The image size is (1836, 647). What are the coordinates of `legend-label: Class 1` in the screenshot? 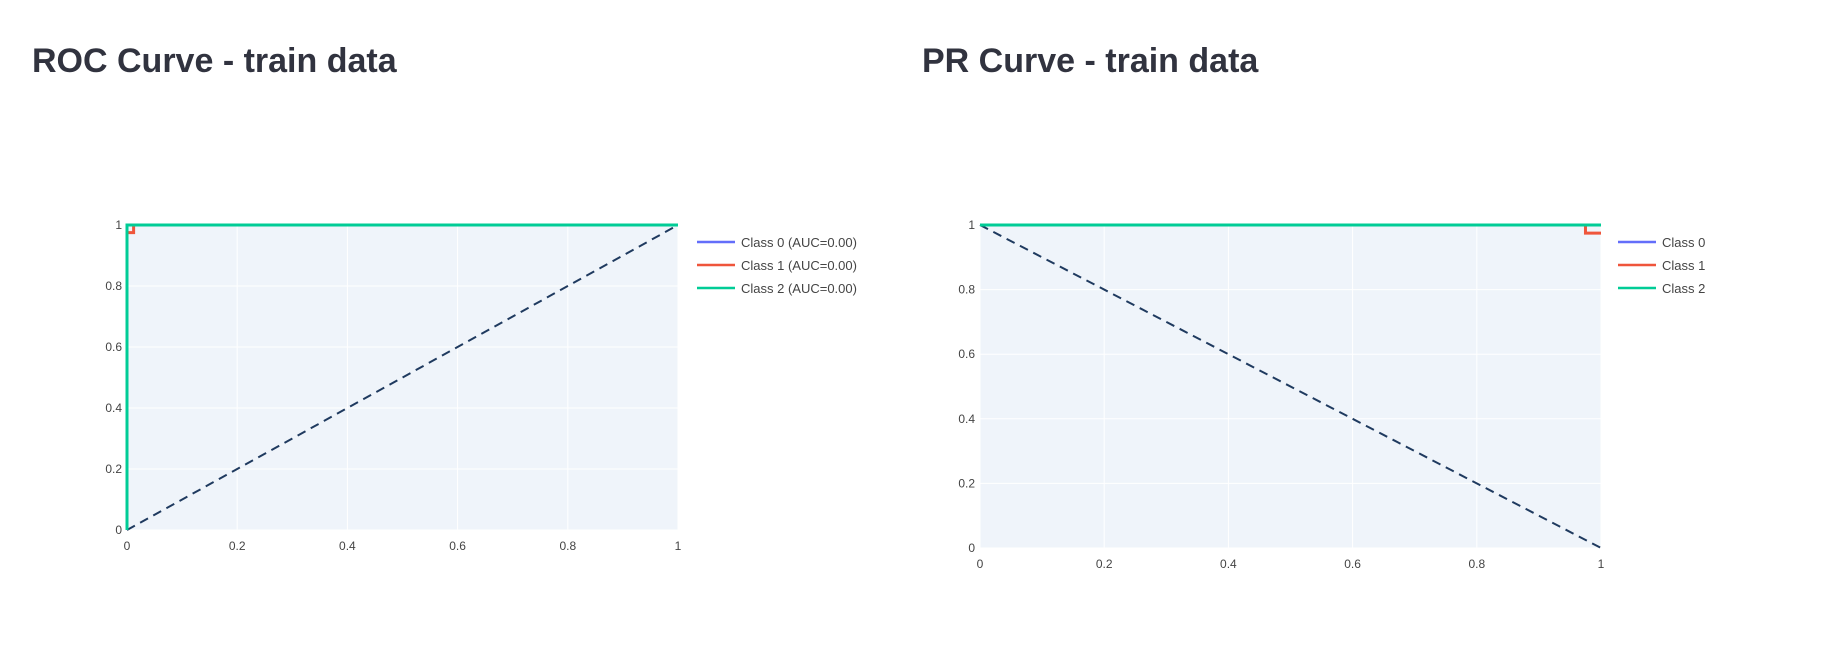 It's located at (1683, 265).